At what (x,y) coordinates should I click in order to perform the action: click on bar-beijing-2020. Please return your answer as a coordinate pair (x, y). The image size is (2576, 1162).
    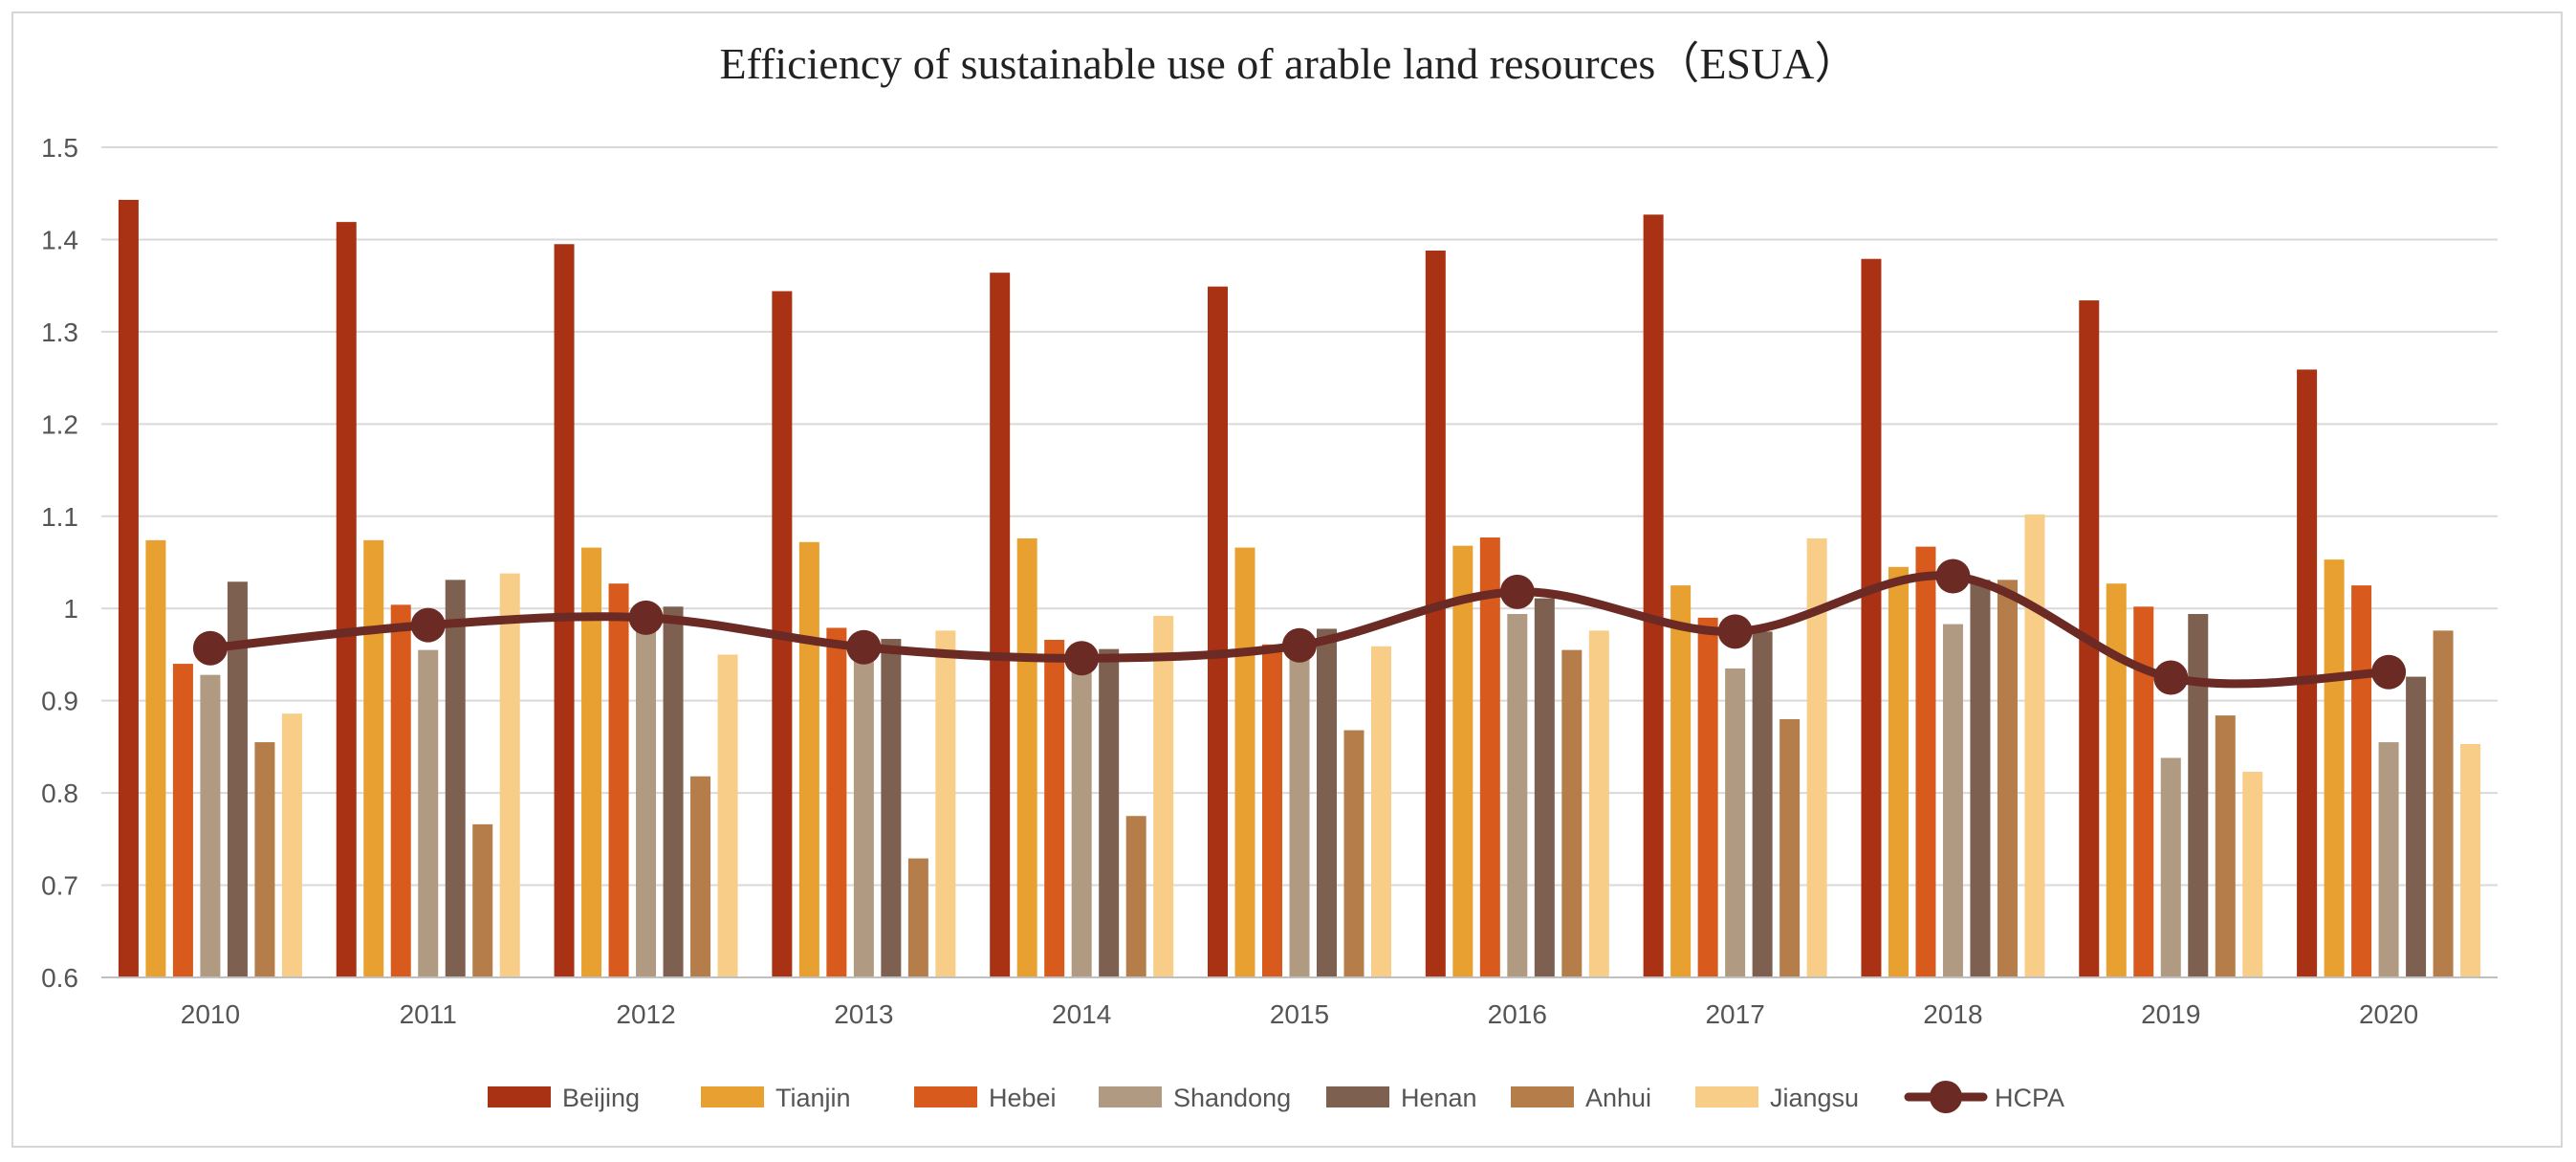
    Looking at the image, I should click on (2307, 673).